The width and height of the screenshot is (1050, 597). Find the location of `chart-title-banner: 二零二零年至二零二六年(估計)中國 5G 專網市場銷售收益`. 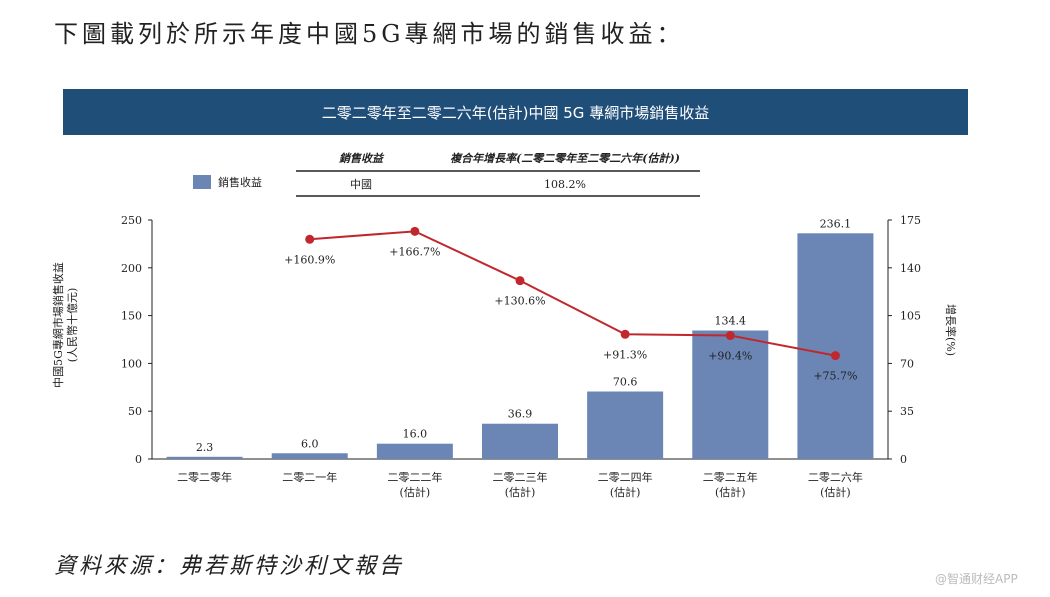

chart-title-banner: 二零二零年至二零二六年(估計)中國 5G 專網市場銷售收益 is located at coordinates (515, 112).